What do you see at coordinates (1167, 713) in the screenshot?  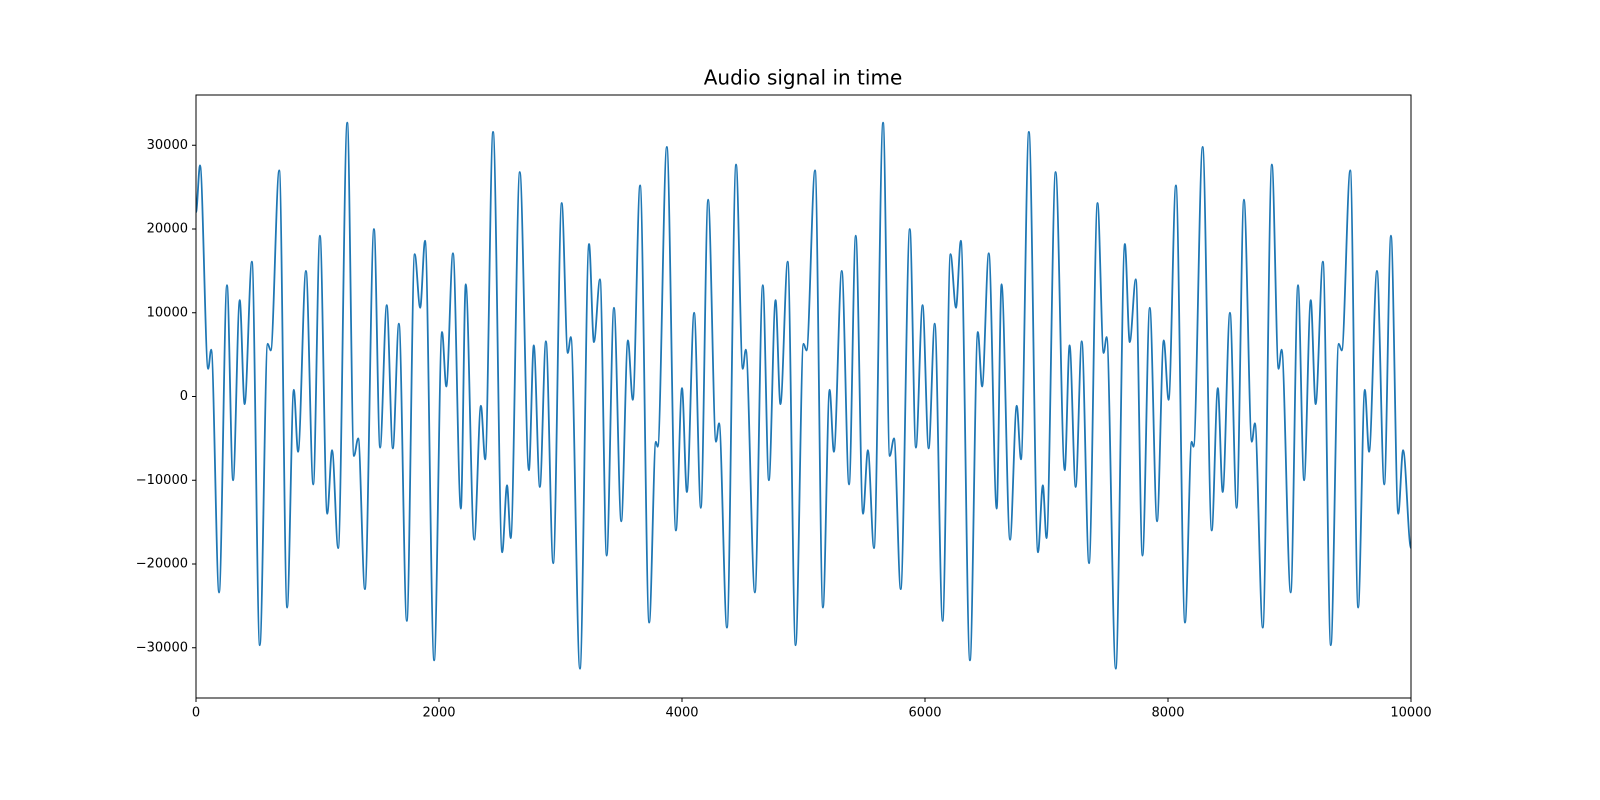 I see `x-tick-label: 8000` at bounding box center [1167, 713].